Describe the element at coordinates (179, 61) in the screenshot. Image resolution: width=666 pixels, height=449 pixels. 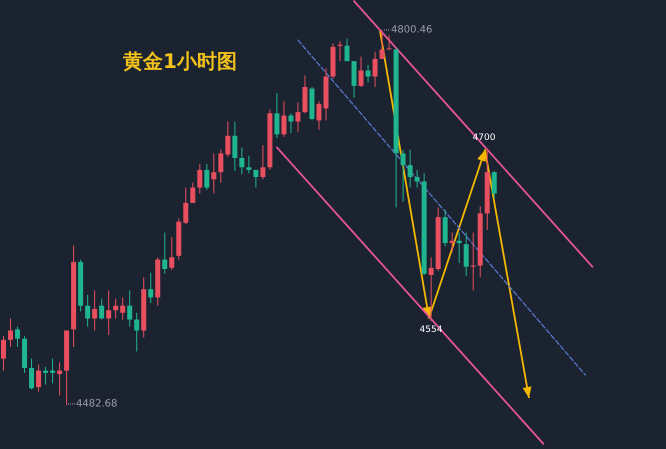
I see `text: 黄金1小时图` at that location.